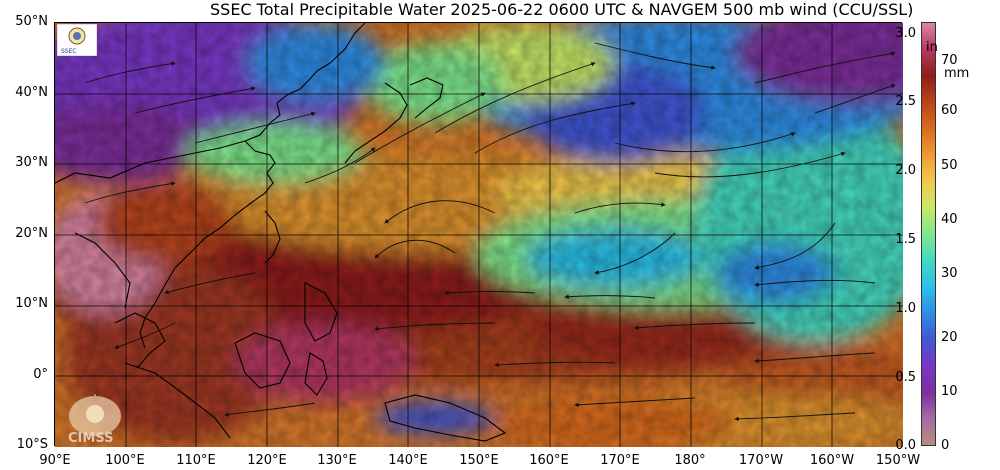 The width and height of the screenshot is (1000, 470). I want to click on colorbar-inch-label: 2.5, so click(905, 101).